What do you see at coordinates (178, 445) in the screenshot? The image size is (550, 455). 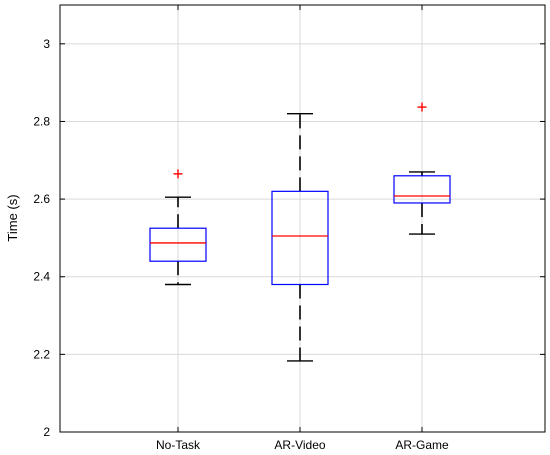 I see `x-tick-label: No-Task` at bounding box center [178, 445].